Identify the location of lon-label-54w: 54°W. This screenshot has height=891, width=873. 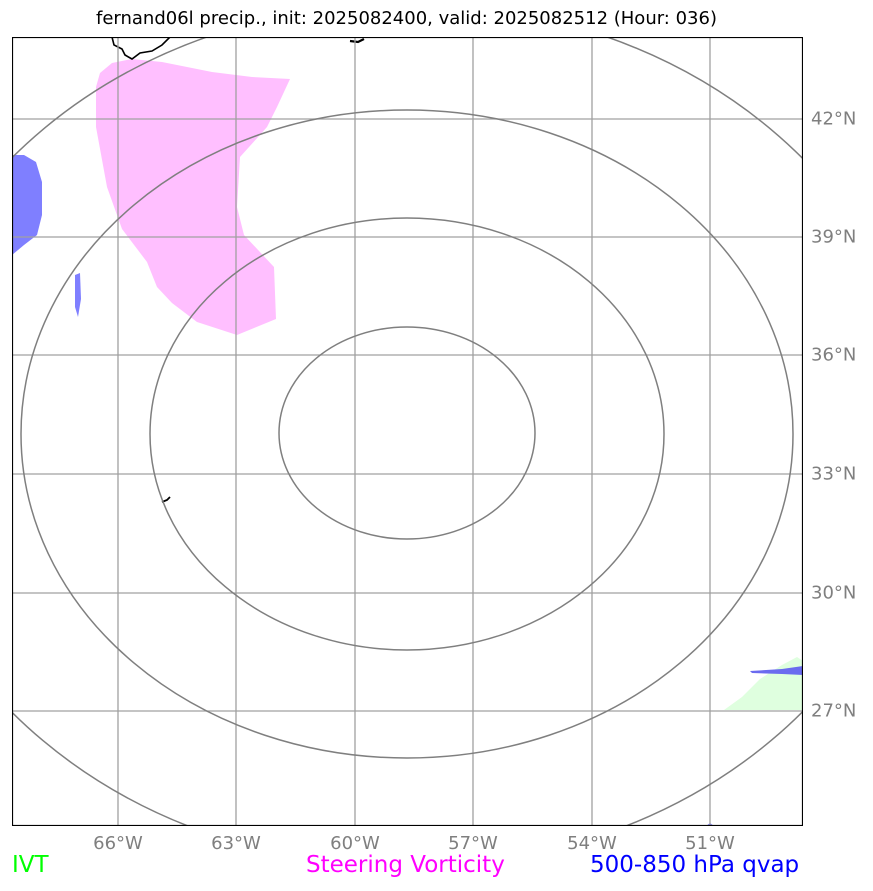
(592, 843).